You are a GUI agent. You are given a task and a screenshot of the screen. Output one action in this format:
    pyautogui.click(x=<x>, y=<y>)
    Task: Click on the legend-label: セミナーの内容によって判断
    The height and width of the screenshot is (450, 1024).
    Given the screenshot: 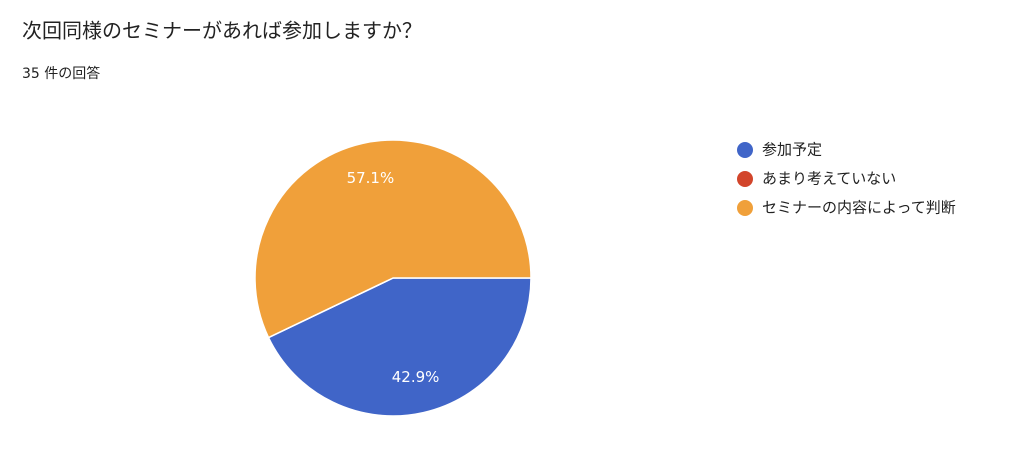 What is the action you would take?
    pyautogui.click(x=859, y=208)
    